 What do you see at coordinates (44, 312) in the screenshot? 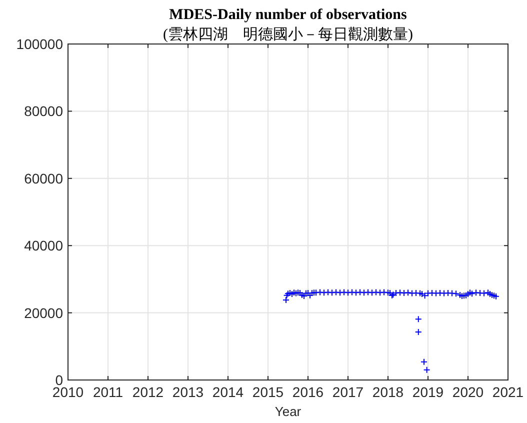
I see `y-tick-label: 20000` at bounding box center [44, 312].